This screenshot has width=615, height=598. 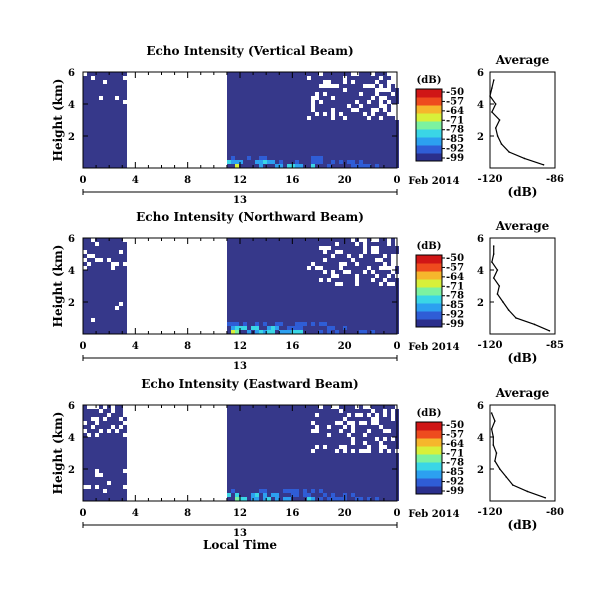 What do you see at coordinates (187, 180) in the screenshot?
I see `x-tick-label: 8` at bounding box center [187, 180].